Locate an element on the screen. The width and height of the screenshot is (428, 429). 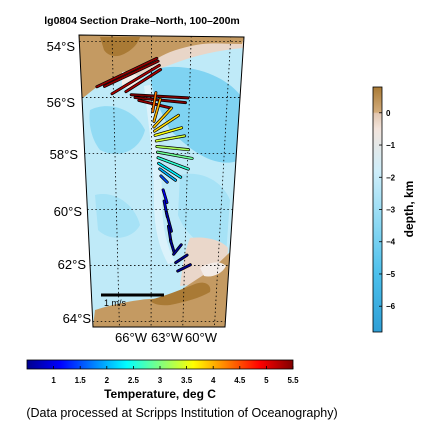
temperature-tick-label: 1 is located at coordinates (53, 380).